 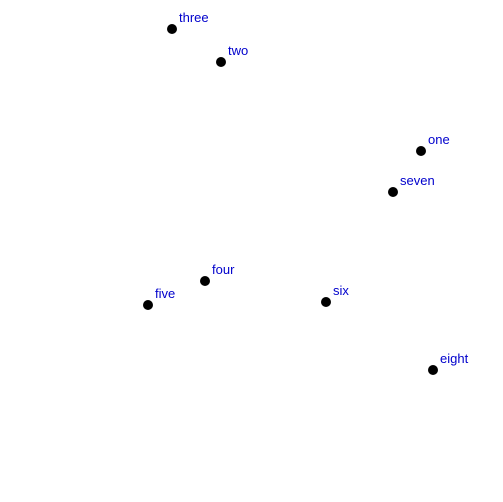 What do you see at coordinates (326, 302) in the screenshot?
I see `data-point-six` at bounding box center [326, 302].